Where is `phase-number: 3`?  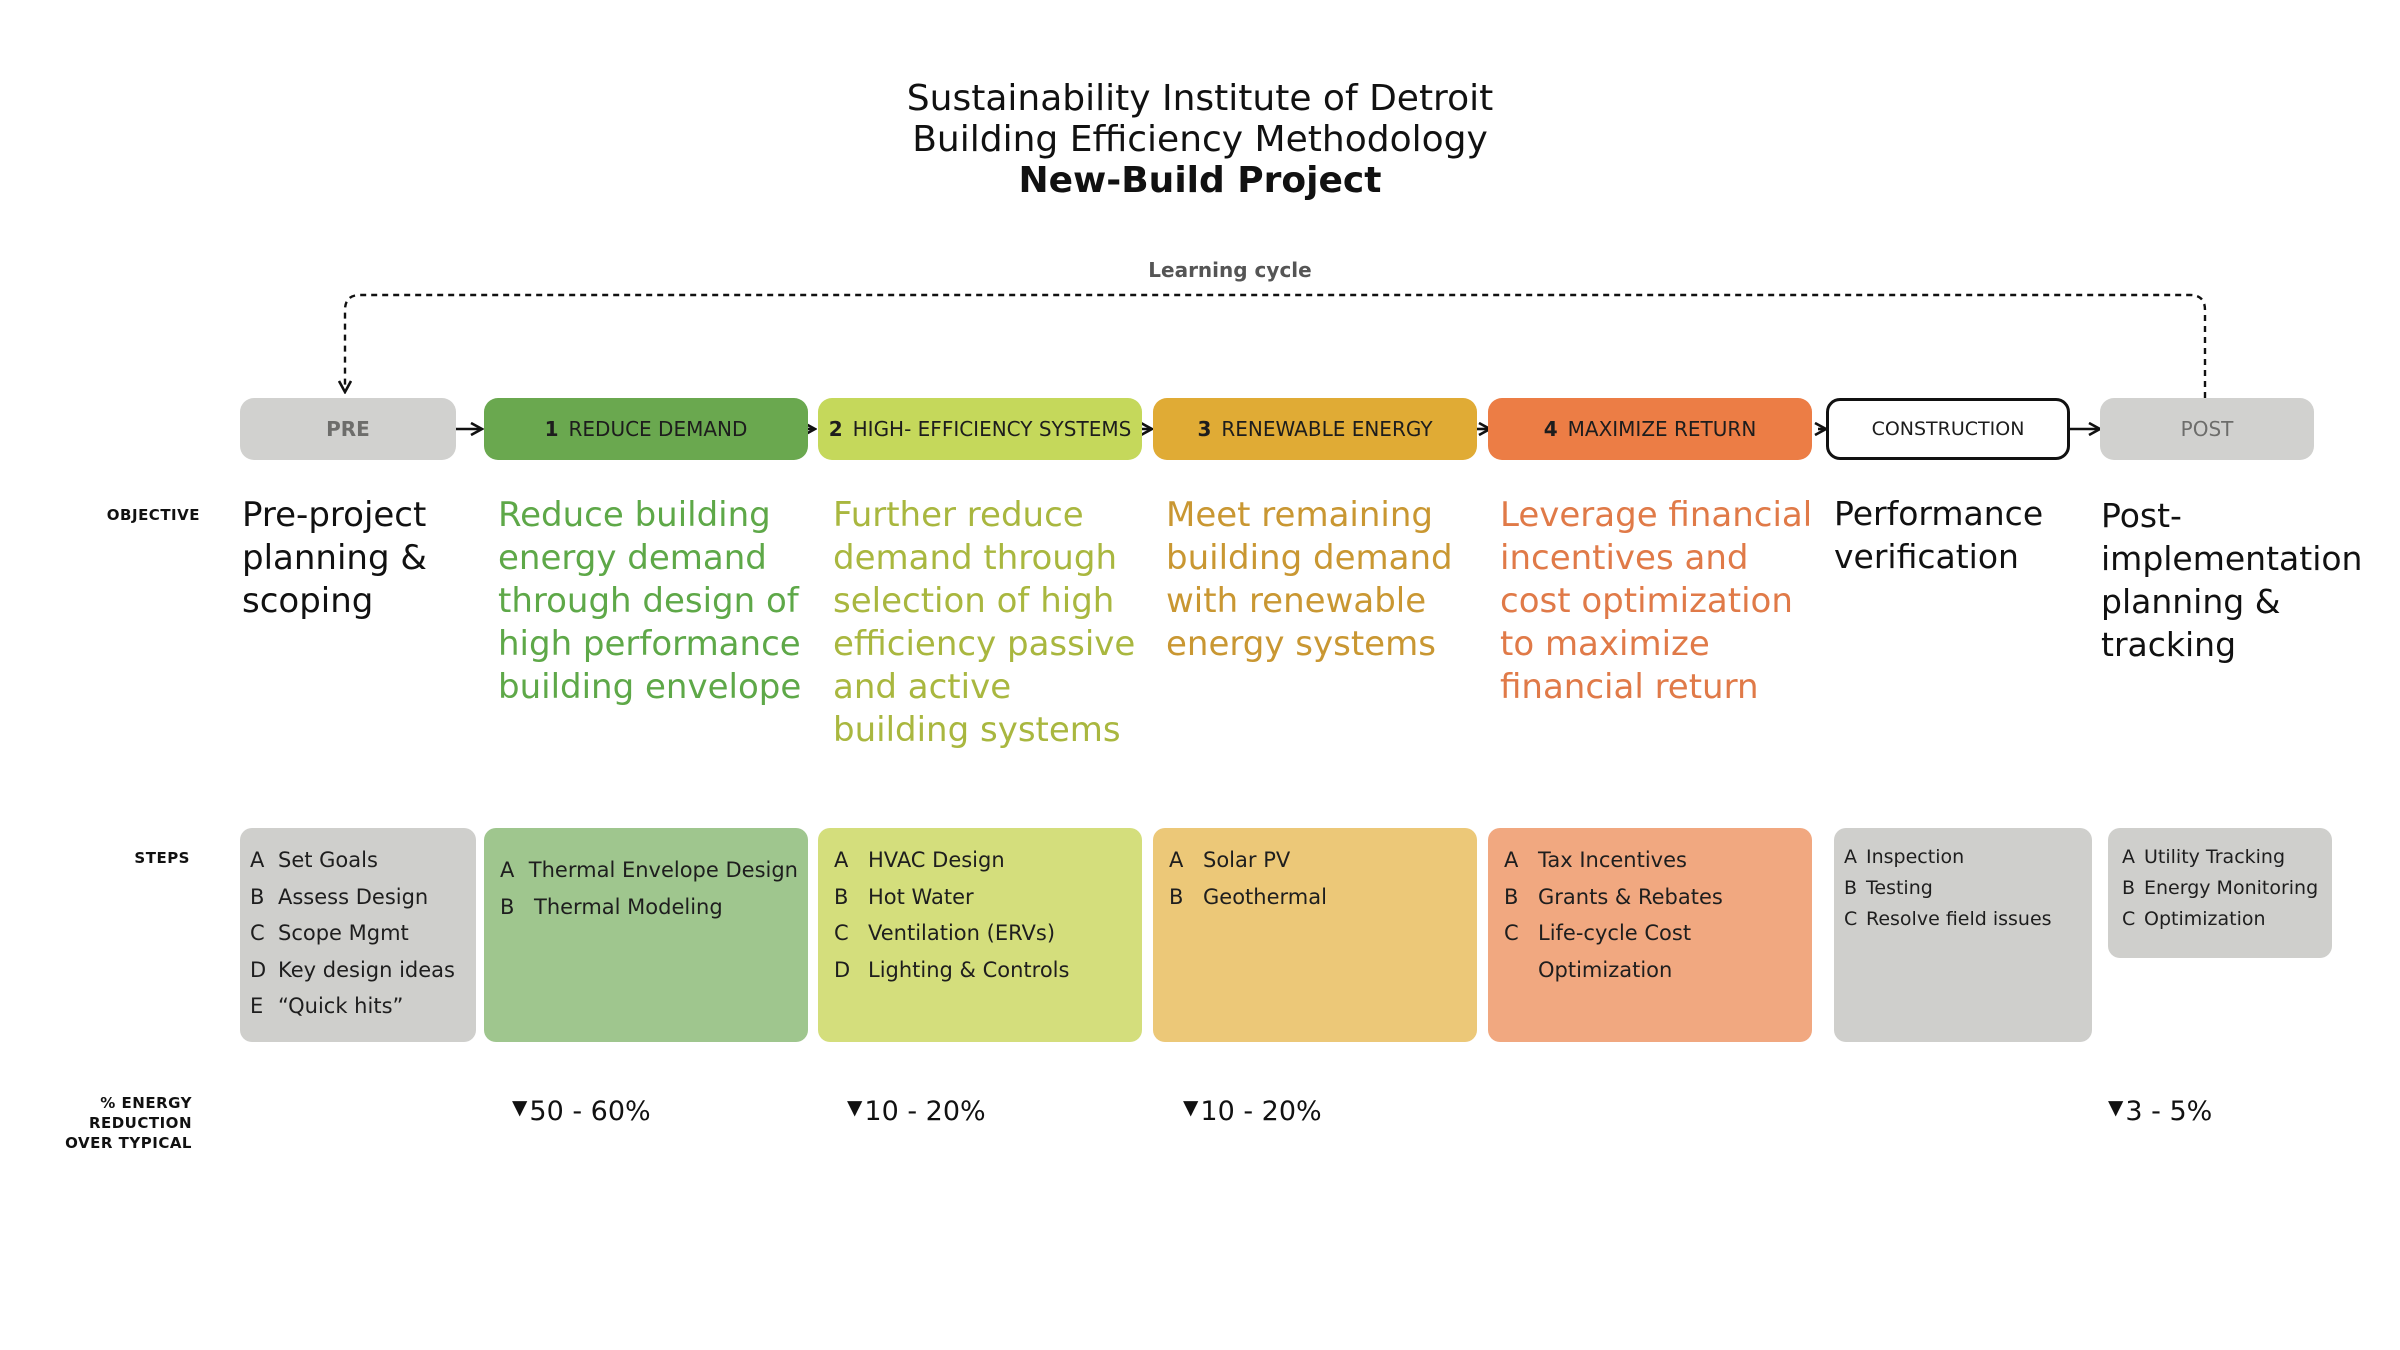 phase-number: 3 is located at coordinates (1204, 429).